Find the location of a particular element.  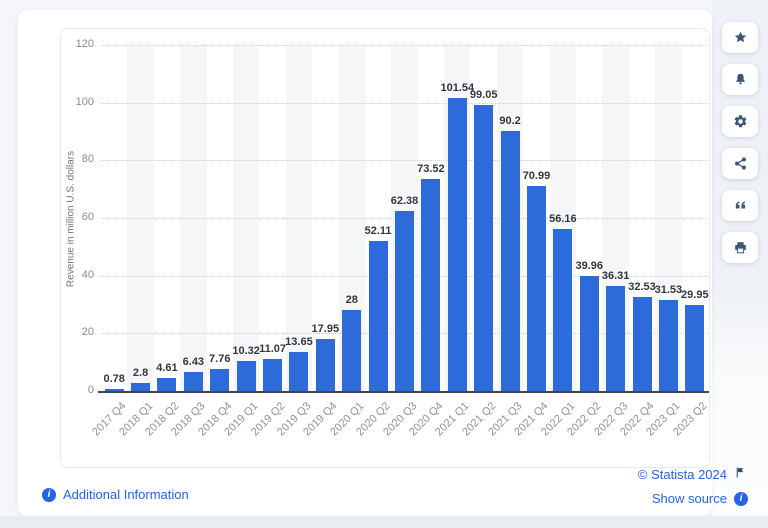

share-button is located at coordinates (740, 163).